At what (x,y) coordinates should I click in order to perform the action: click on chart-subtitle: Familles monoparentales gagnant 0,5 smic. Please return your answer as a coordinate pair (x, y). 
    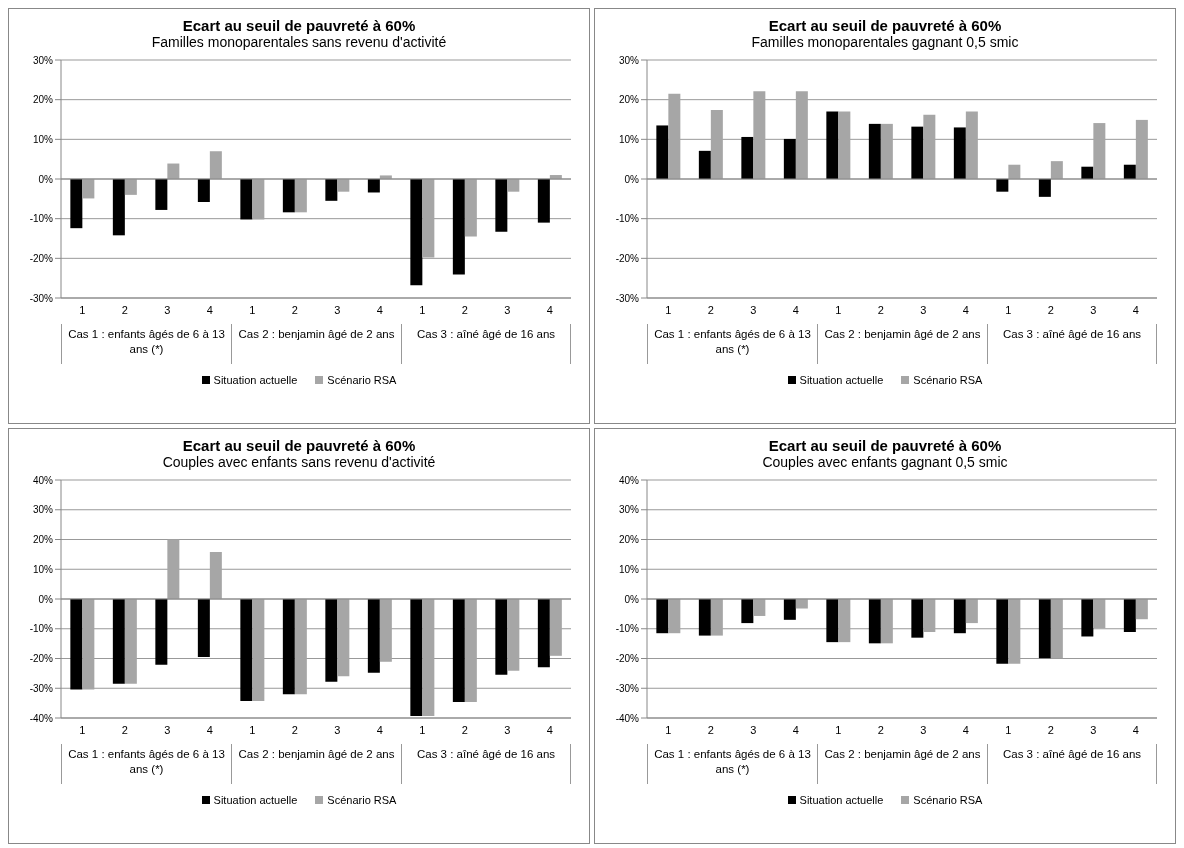
    Looking at the image, I should click on (885, 42).